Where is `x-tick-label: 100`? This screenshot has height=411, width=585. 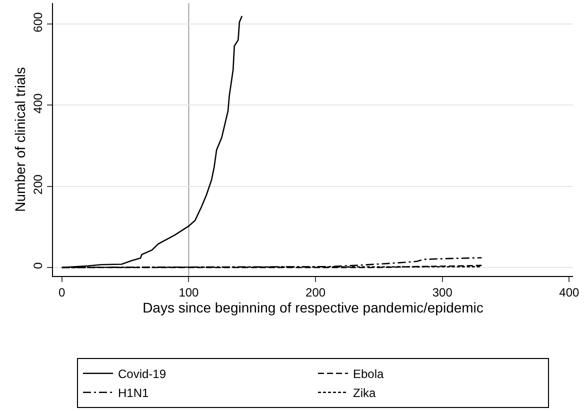
x-tick-label: 100 is located at coordinates (189, 292).